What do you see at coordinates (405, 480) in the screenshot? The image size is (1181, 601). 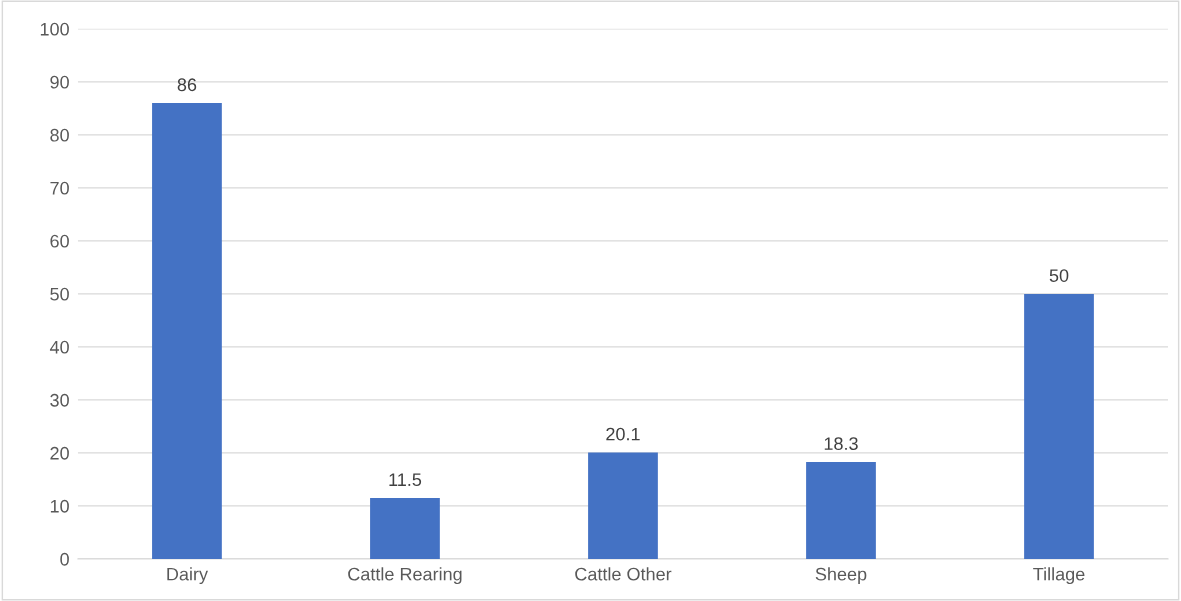 I see `data-label: 11.5` at bounding box center [405, 480].